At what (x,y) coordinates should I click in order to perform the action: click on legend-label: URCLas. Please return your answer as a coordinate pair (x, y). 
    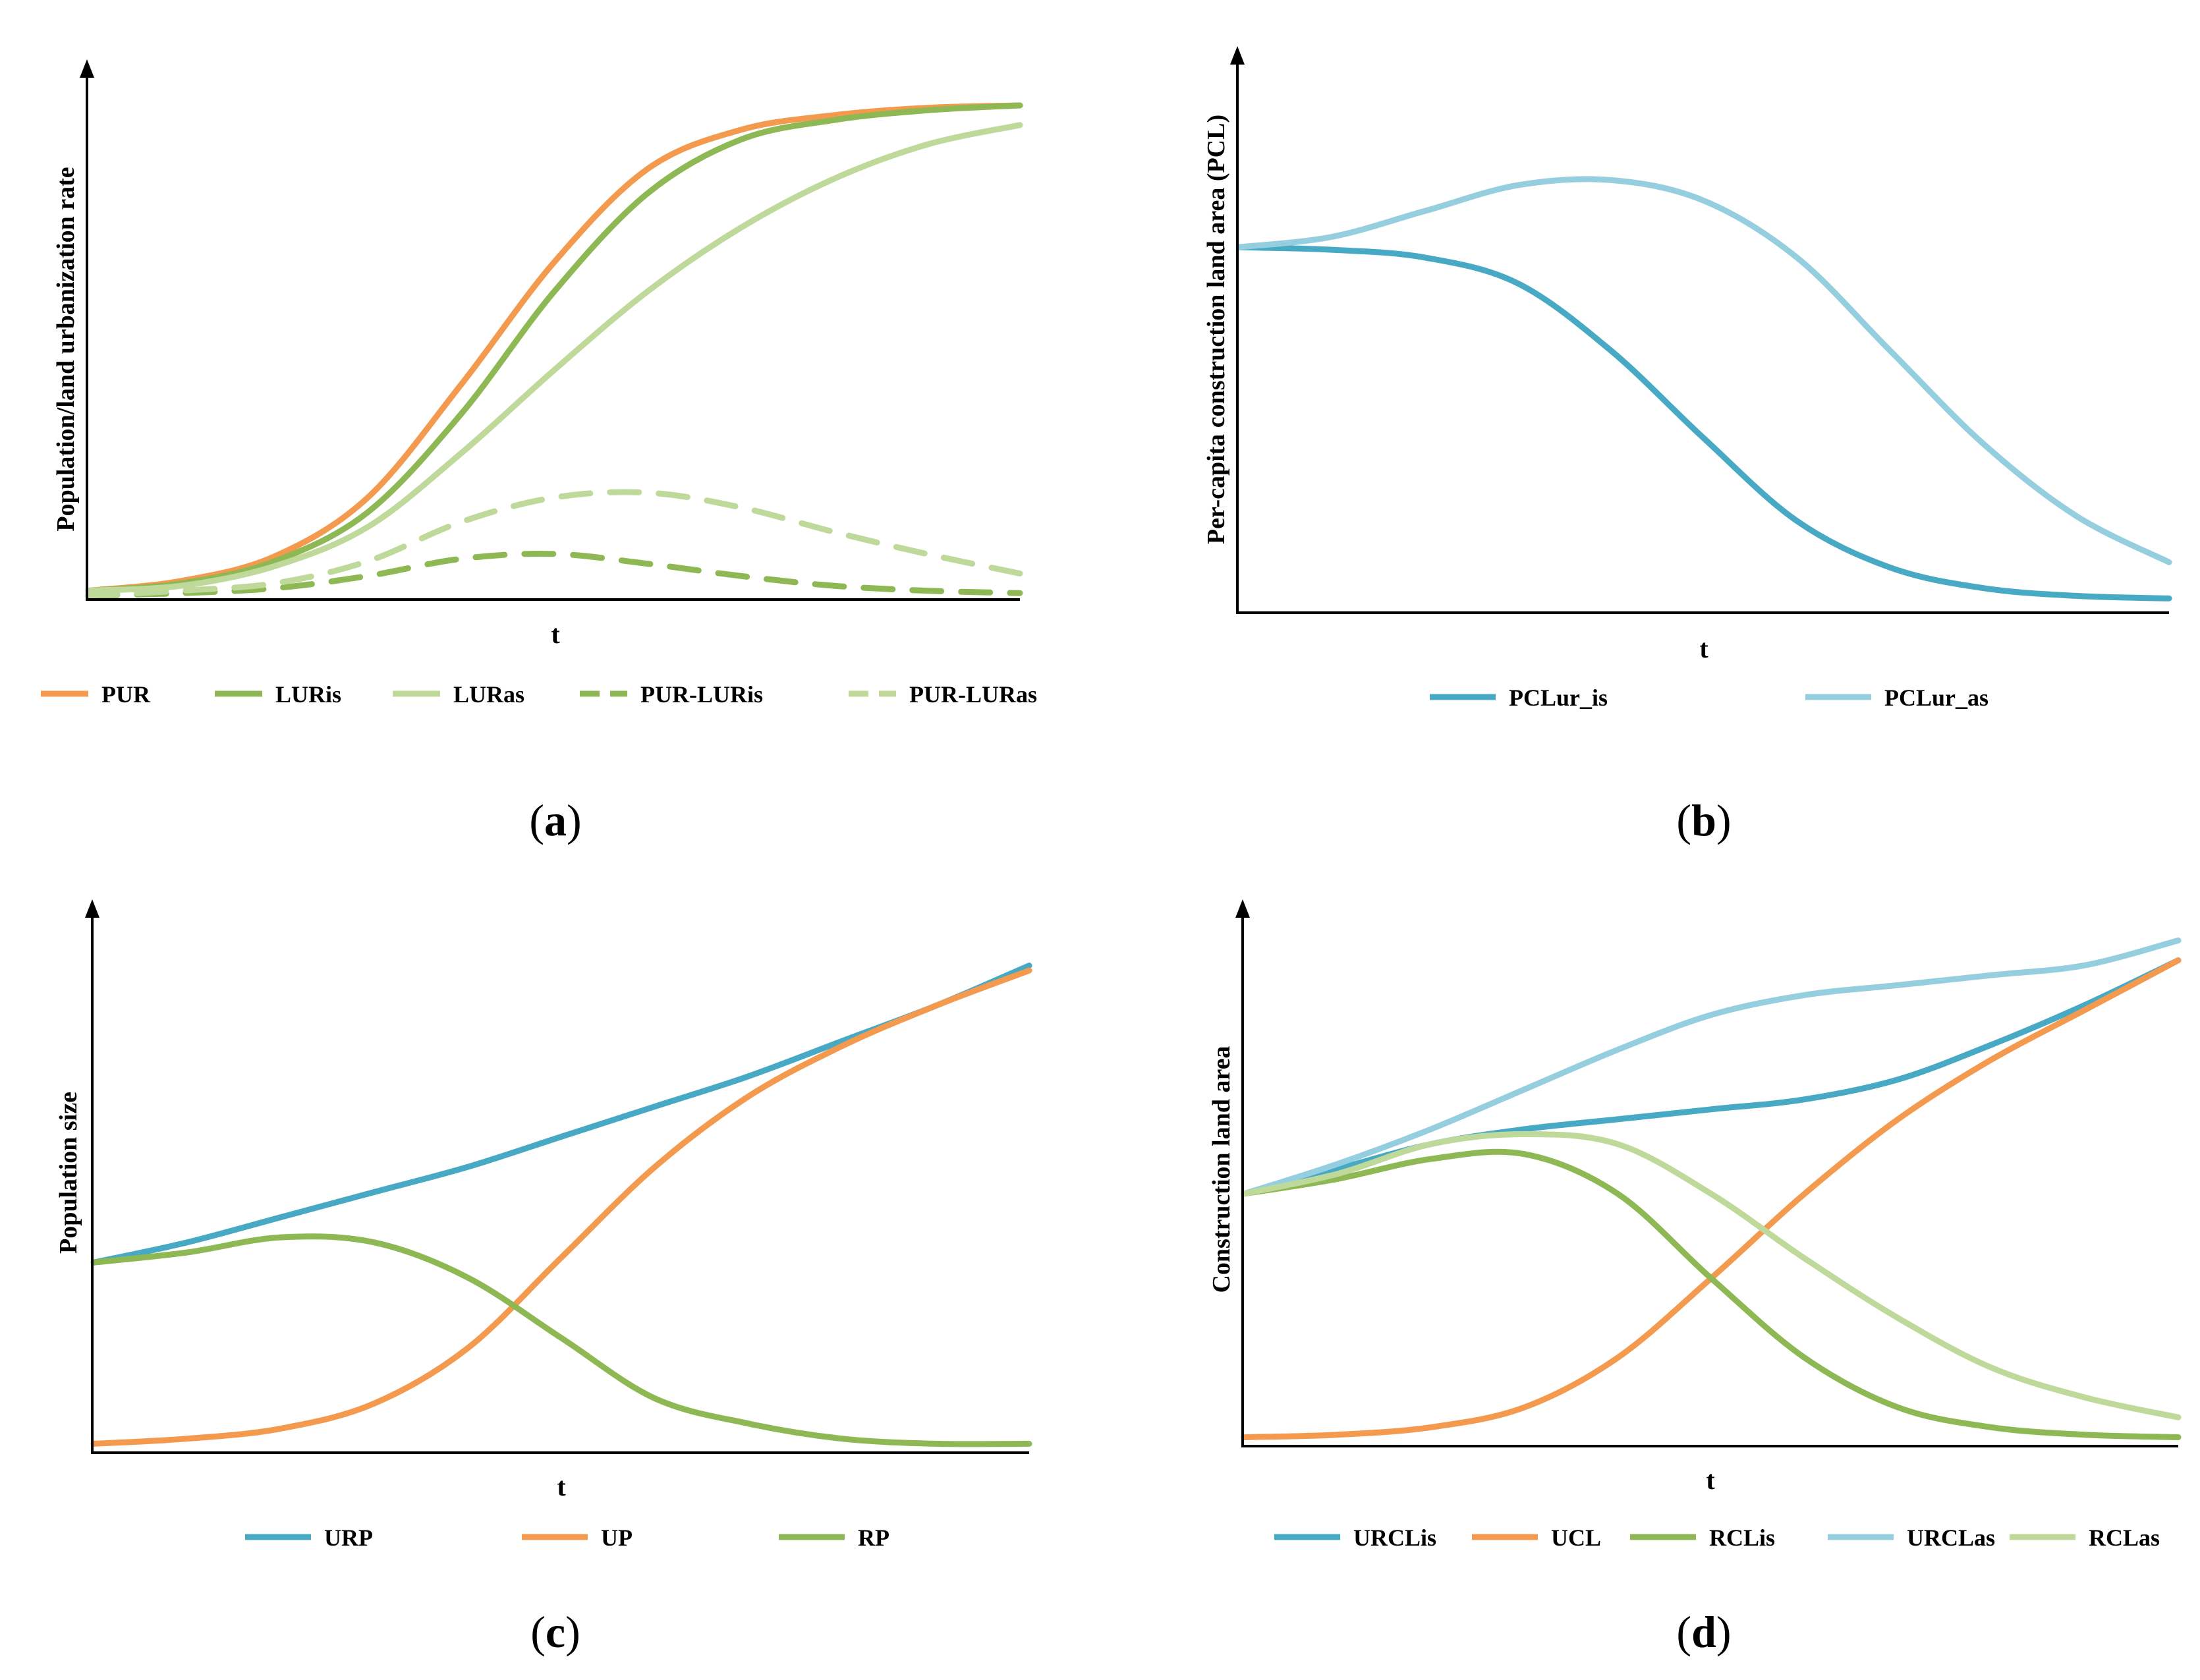
    Looking at the image, I should click on (1951, 1538).